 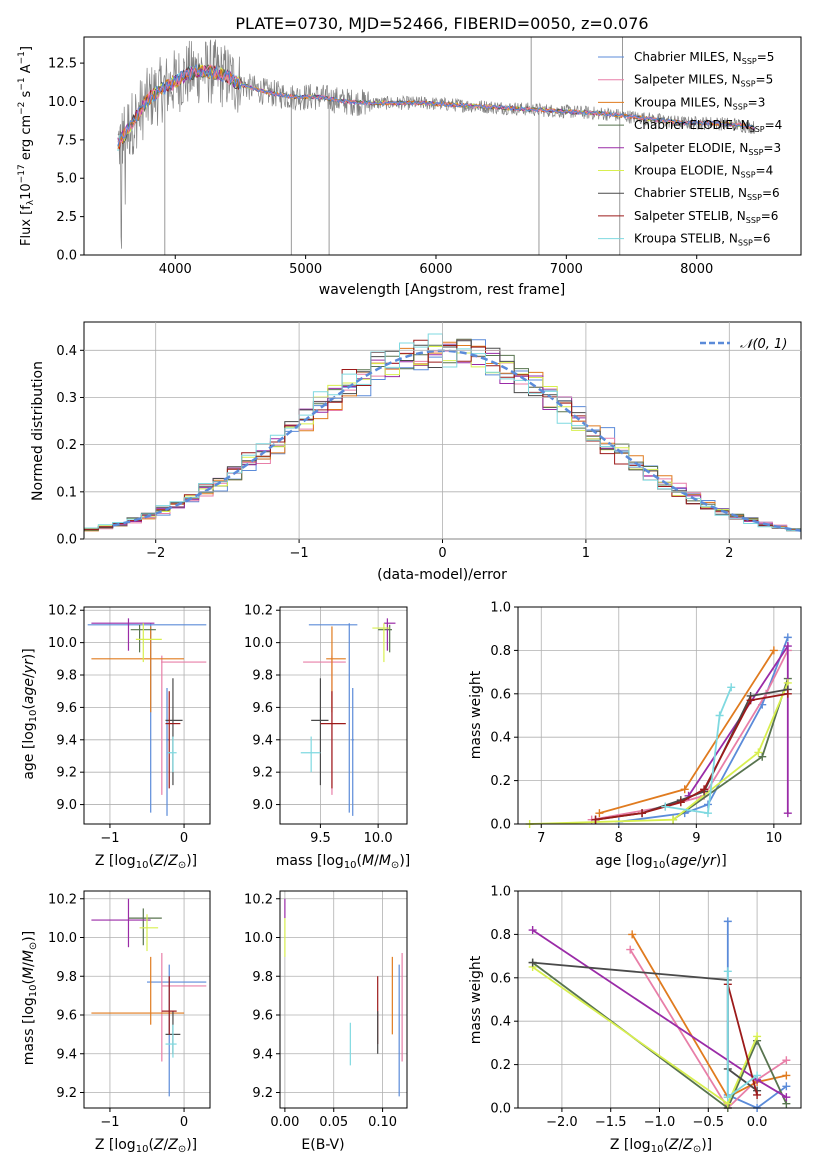 What do you see at coordinates (709, 1016) in the screenshot?
I see `weight-line-kroupa_miles` at bounding box center [709, 1016].